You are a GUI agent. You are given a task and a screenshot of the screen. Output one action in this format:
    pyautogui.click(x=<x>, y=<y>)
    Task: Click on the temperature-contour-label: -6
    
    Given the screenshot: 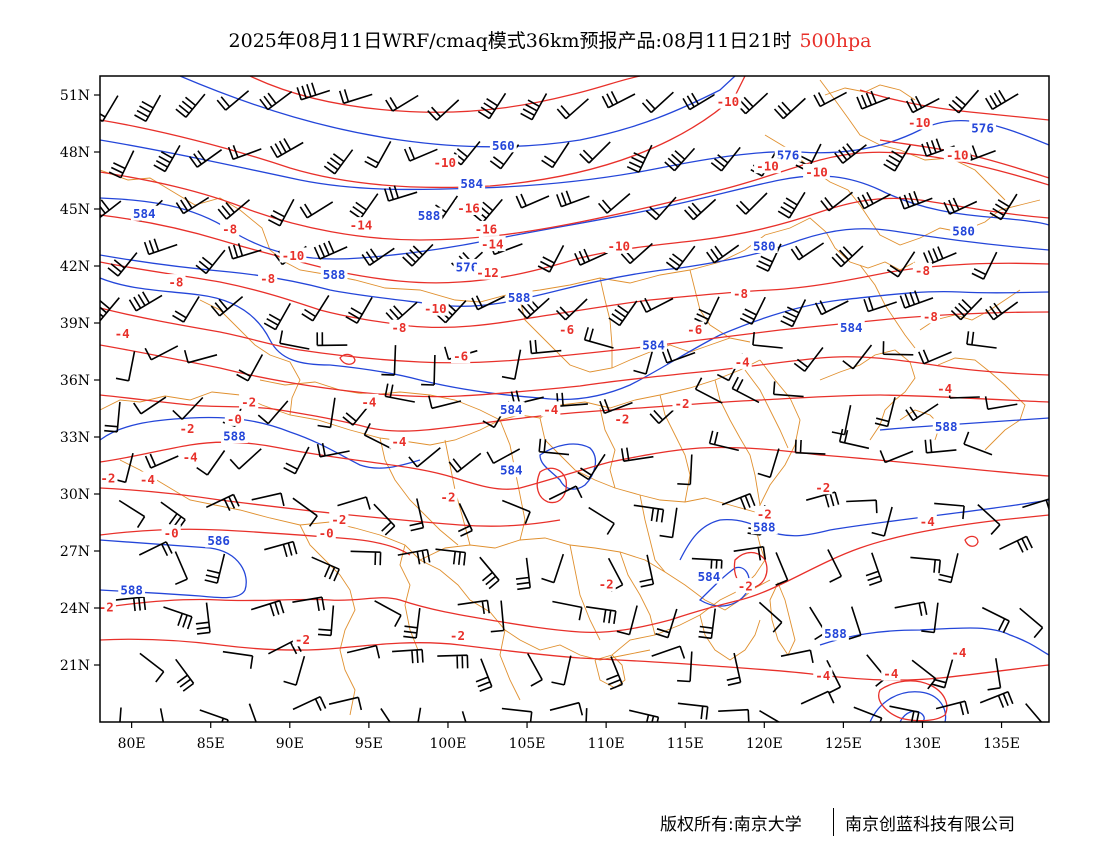 What is the action you would take?
    pyautogui.click(x=566, y=329)
    